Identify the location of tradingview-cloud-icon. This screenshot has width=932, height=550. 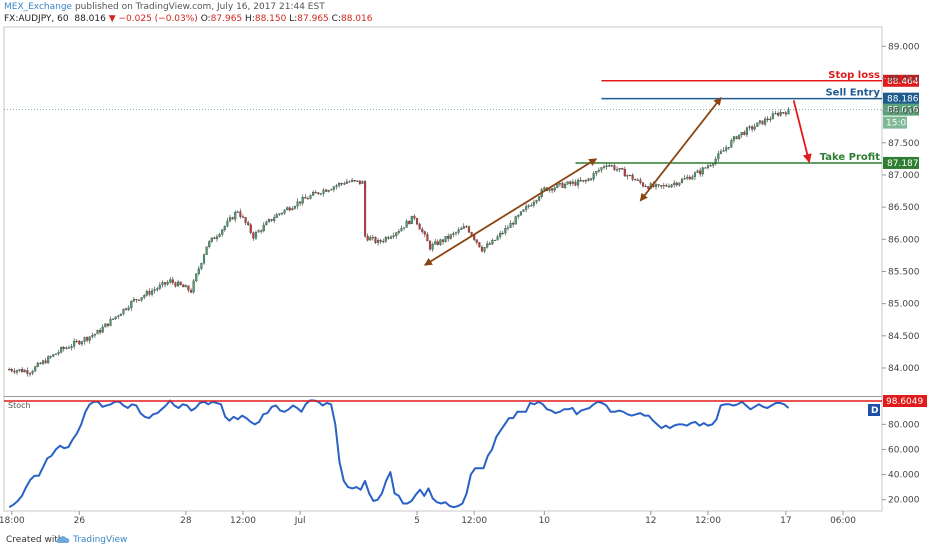
(63, 539).